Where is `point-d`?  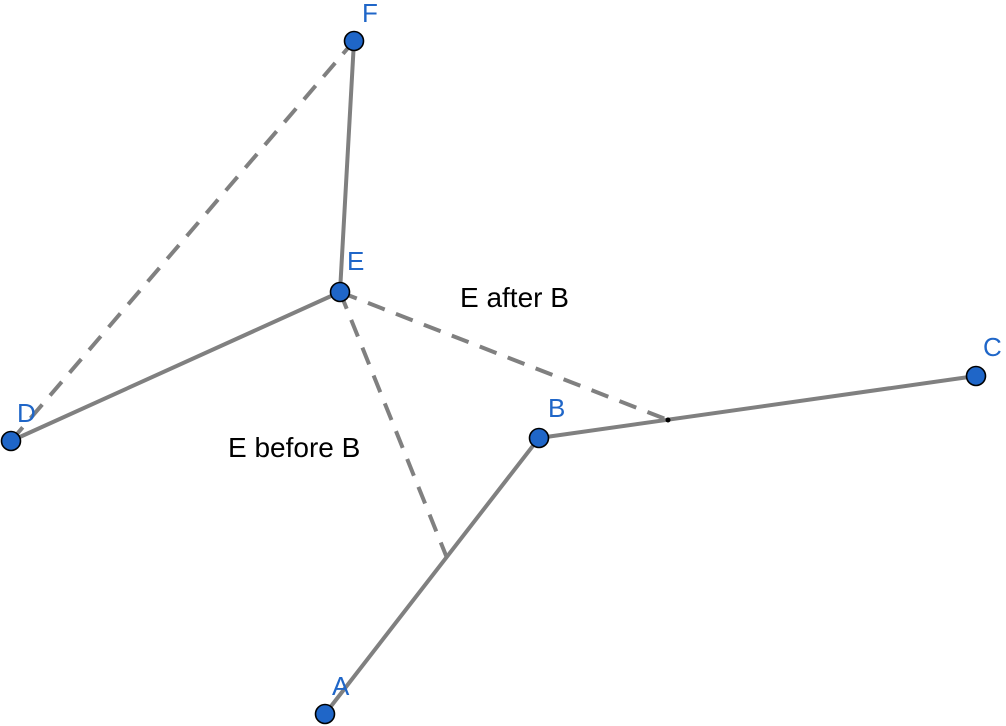
point-d is located at coordinates (11, 441).